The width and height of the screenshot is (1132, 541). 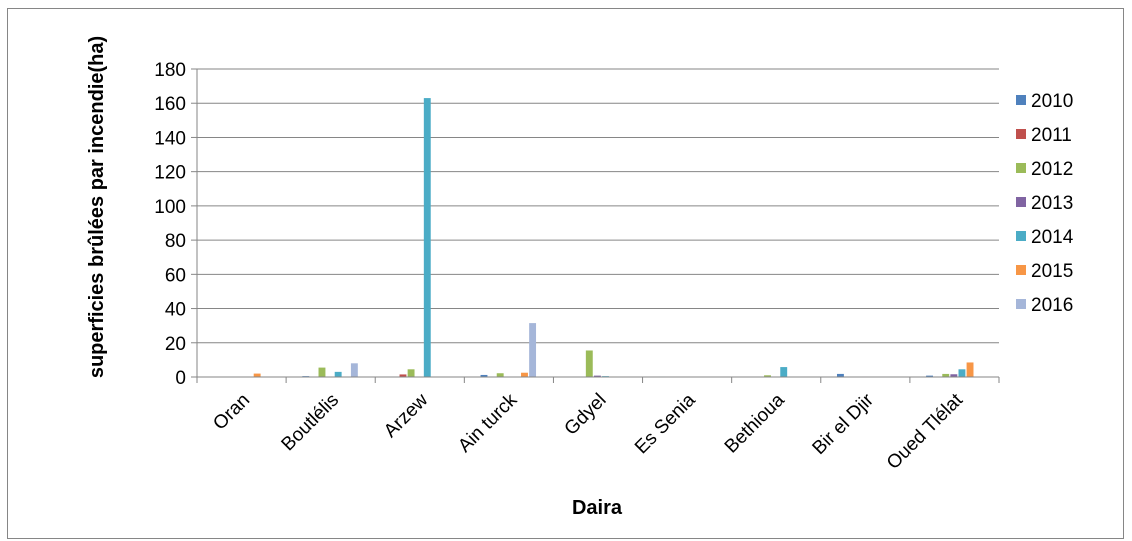 I want to click on legend-swatch-2010, so click(x=1021, y=100).